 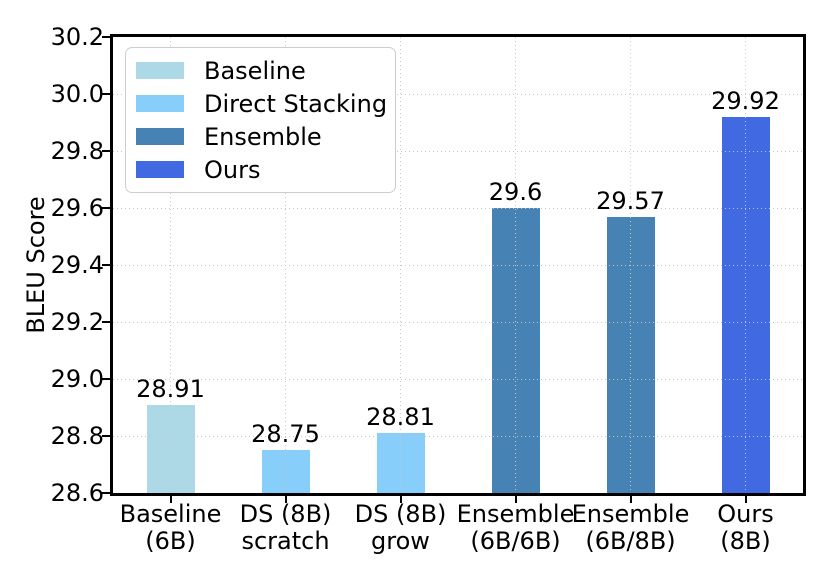 What do you see at coordinates (160, 103) in the screenshot?
I see `legend-swatch-direct-stacking` at bounding box center [160, 103].